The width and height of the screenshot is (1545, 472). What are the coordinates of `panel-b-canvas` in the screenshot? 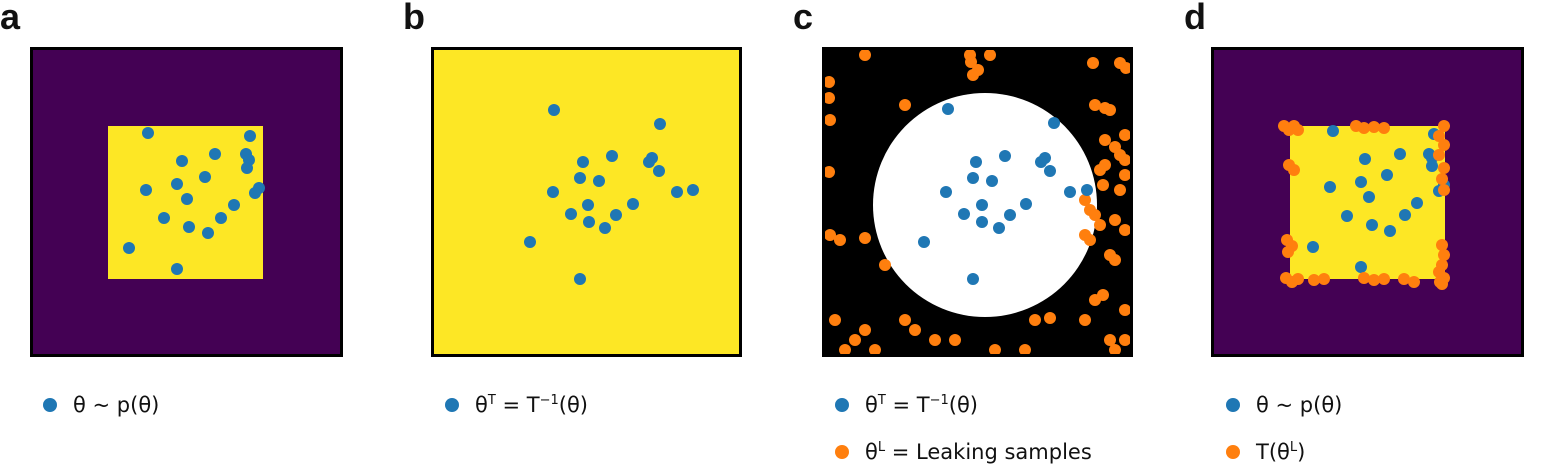 It's located at (611, 194).